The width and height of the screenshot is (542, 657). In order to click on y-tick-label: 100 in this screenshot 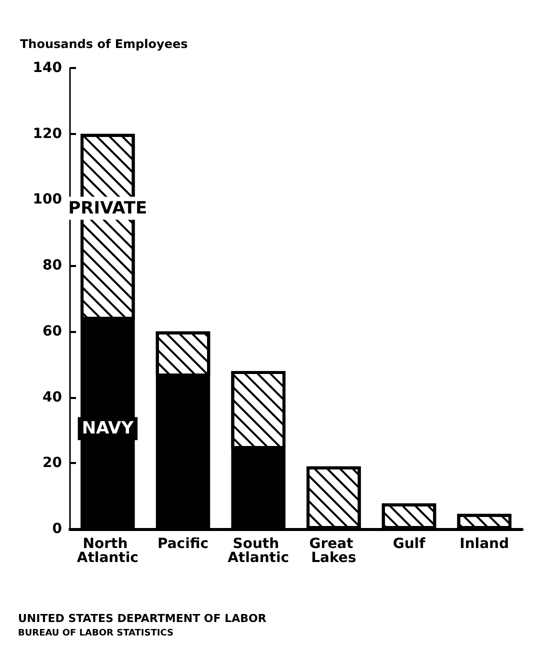, I will do `click(47, 200)`.